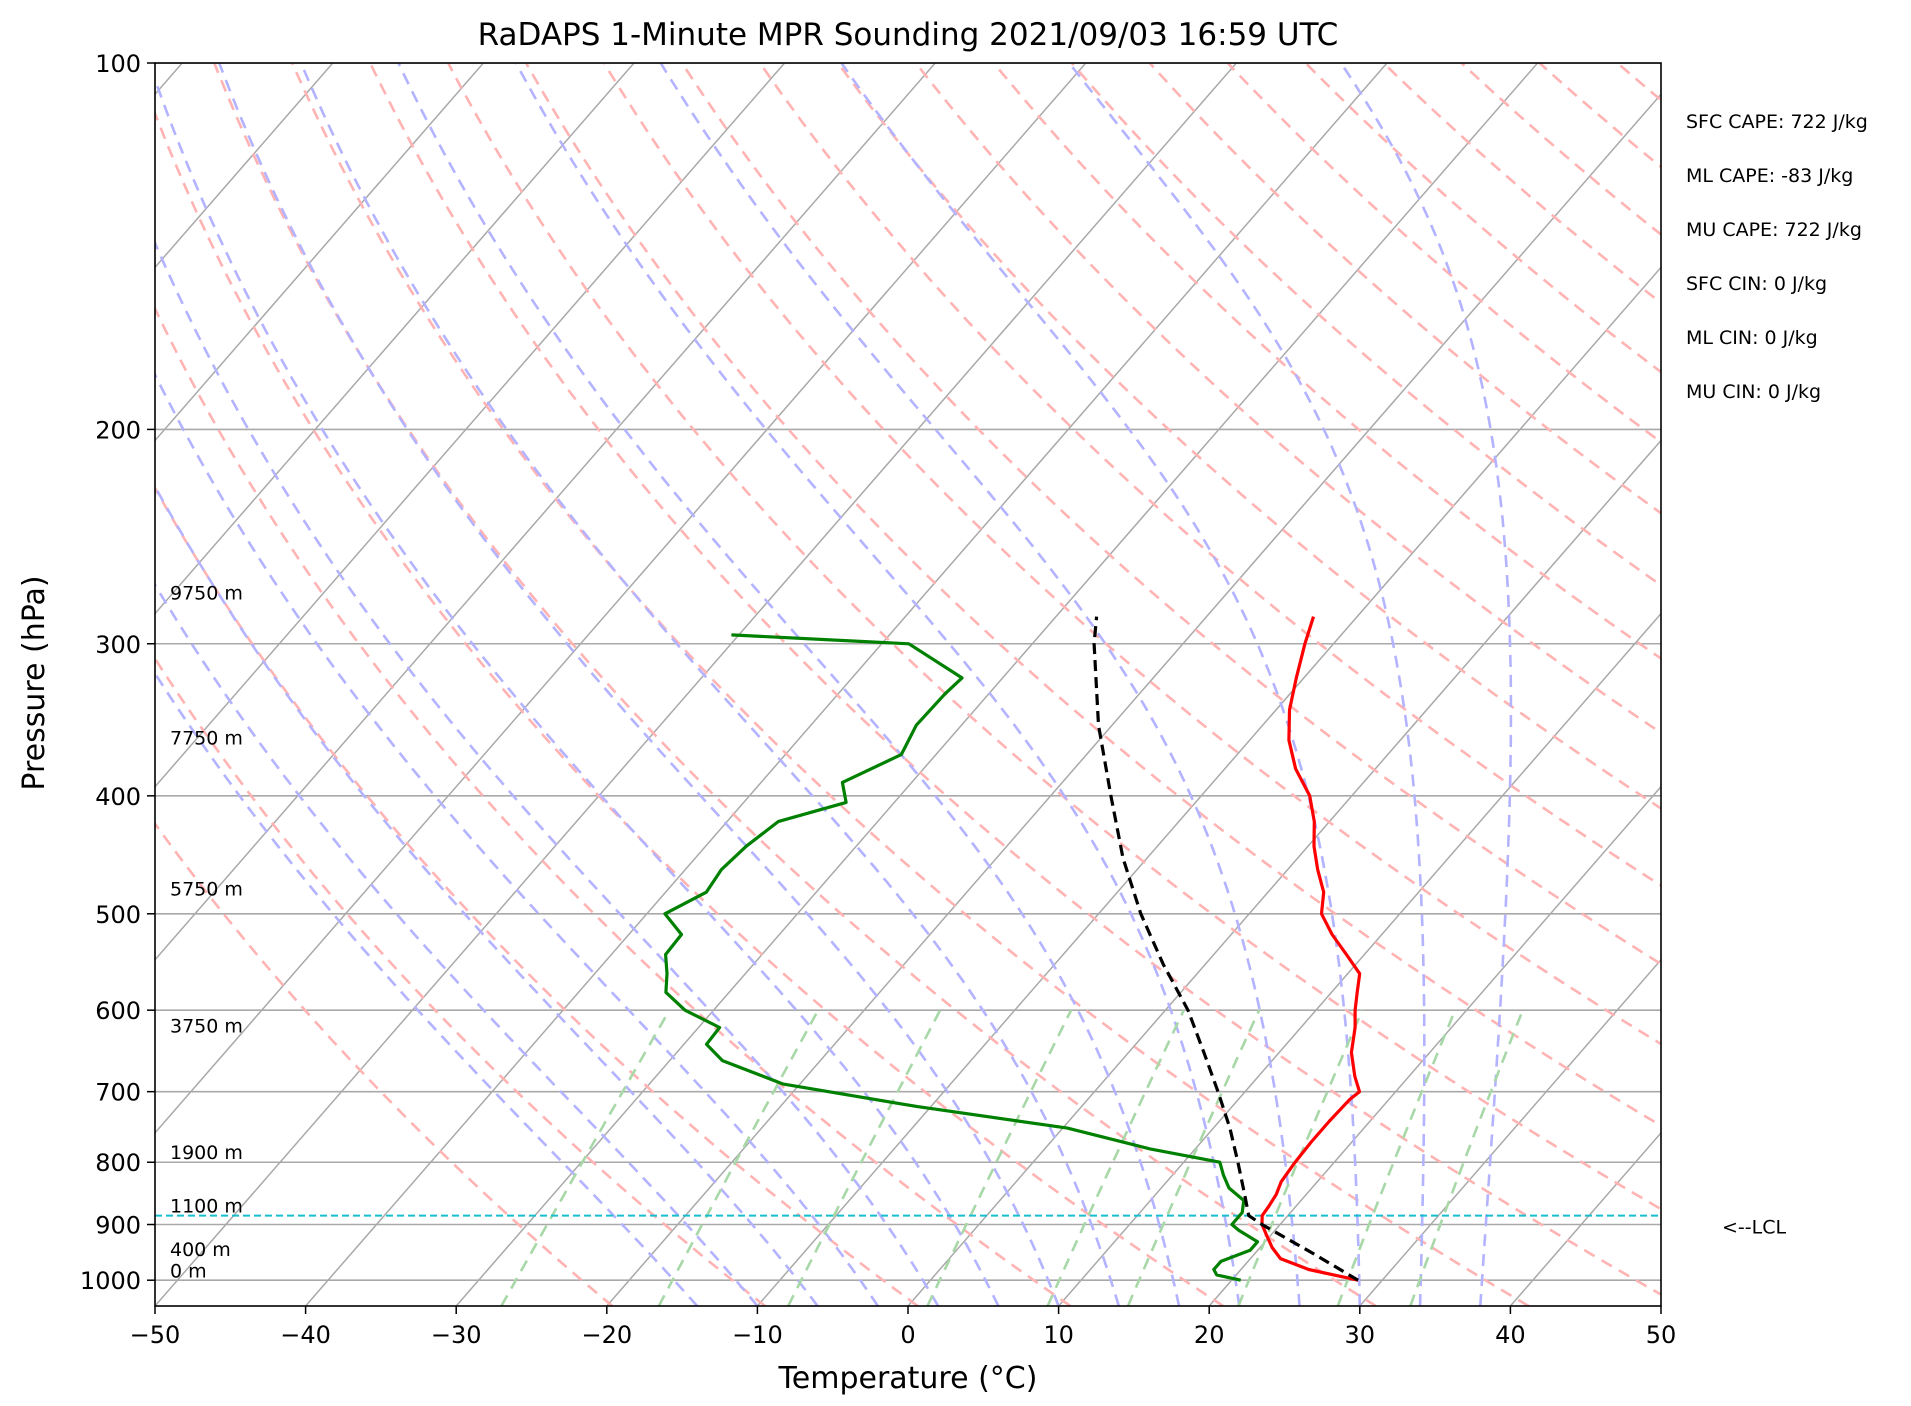 Image resolution: width=1911 pixels, height=1406 pixels. Describe the element at coordinates (206, 1027) in the screenshot. I see `height-label: 3750 m` at that location.